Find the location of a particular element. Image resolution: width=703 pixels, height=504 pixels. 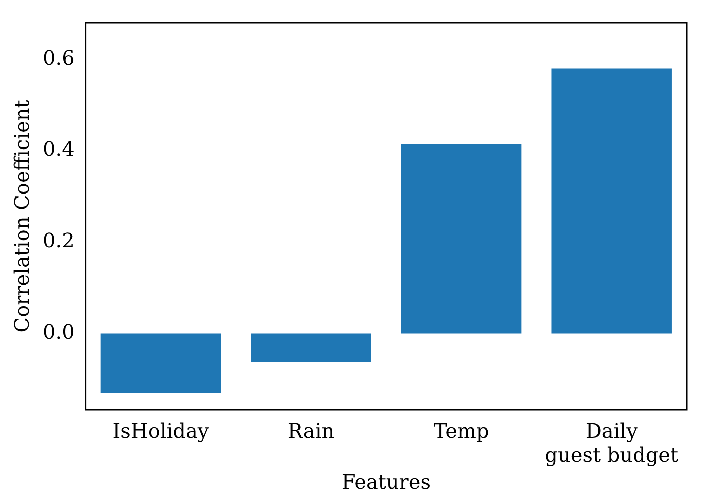

y-axis-title: Correlation Coefficient is located at coordinates (22, 216).